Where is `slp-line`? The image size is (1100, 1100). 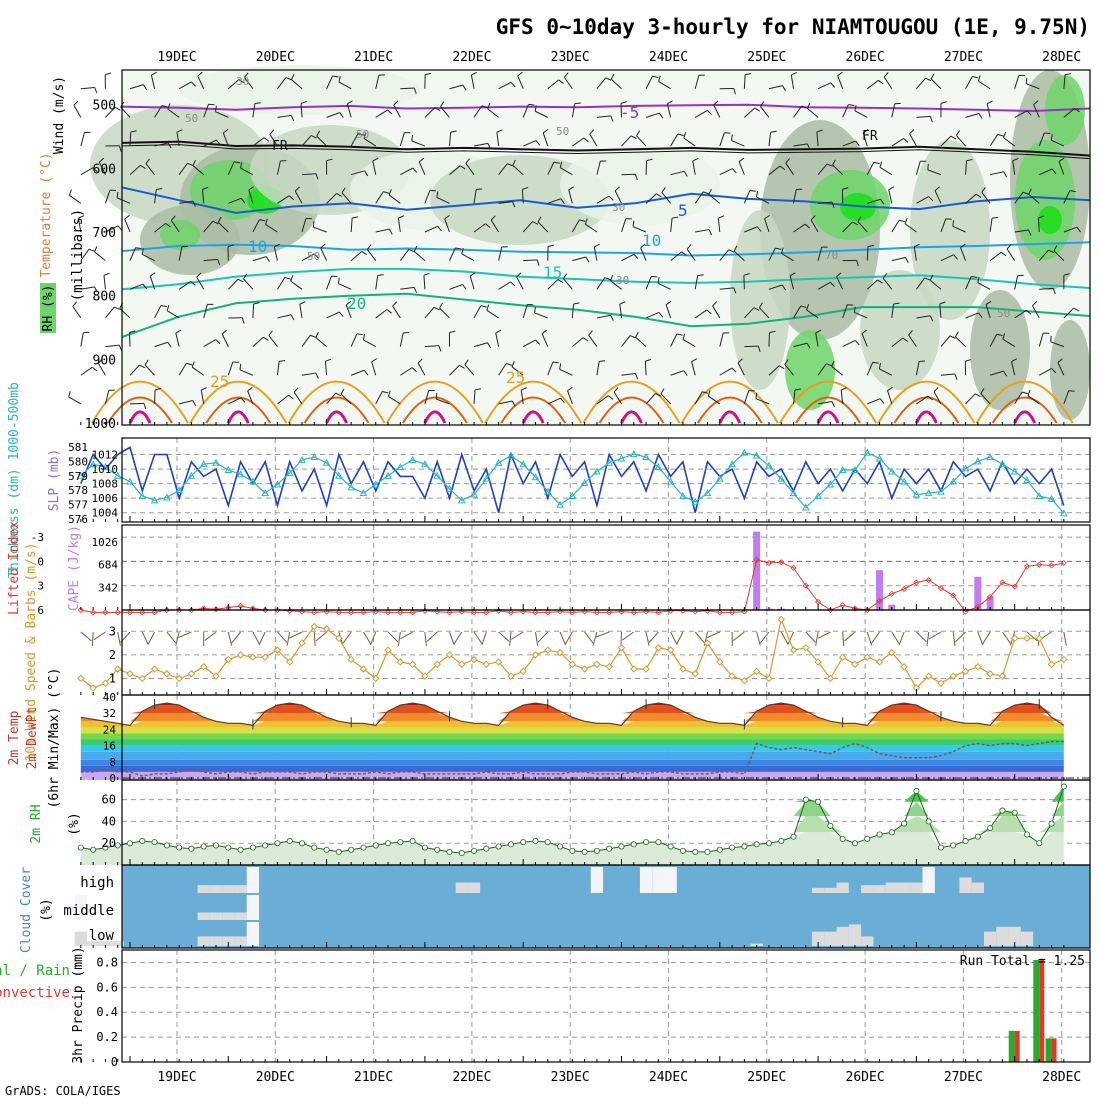
slp-line is located at coordinates (572, 479).